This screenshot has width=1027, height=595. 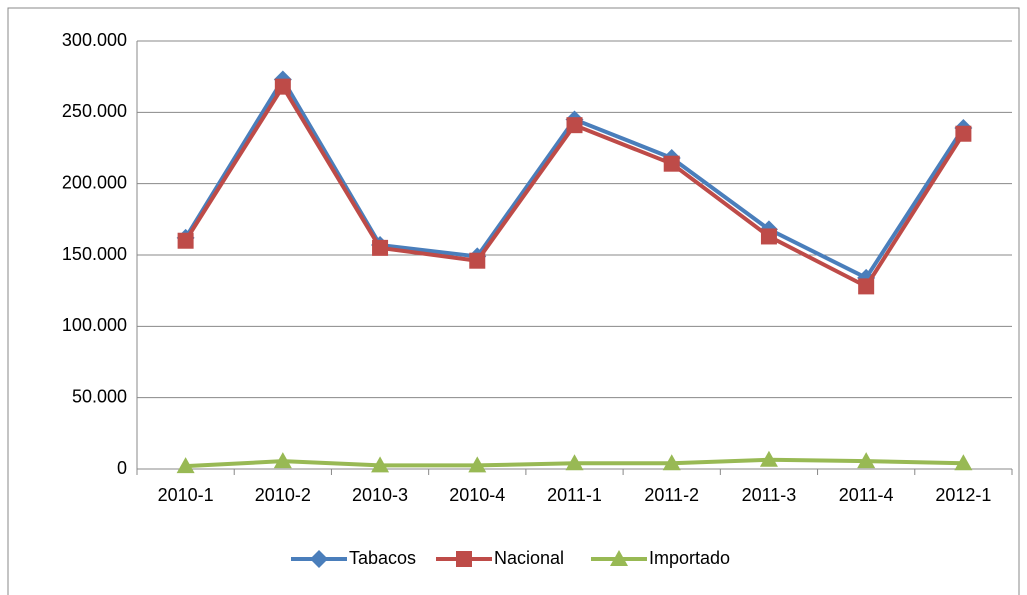 What do you see at coordinates (94, 325) in the screenshot?
I see `y-tick-label: 100.000` at bounding box center [94, 325].